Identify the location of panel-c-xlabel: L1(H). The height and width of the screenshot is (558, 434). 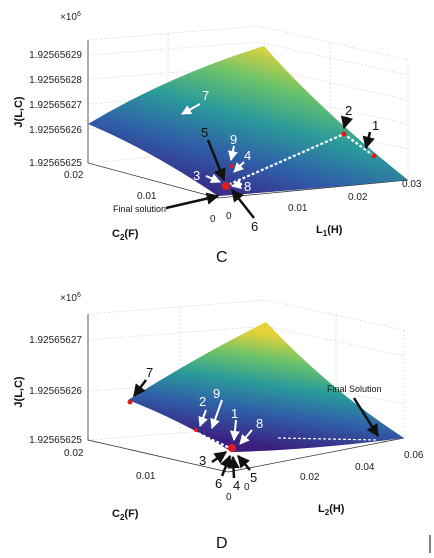
(329, 231).